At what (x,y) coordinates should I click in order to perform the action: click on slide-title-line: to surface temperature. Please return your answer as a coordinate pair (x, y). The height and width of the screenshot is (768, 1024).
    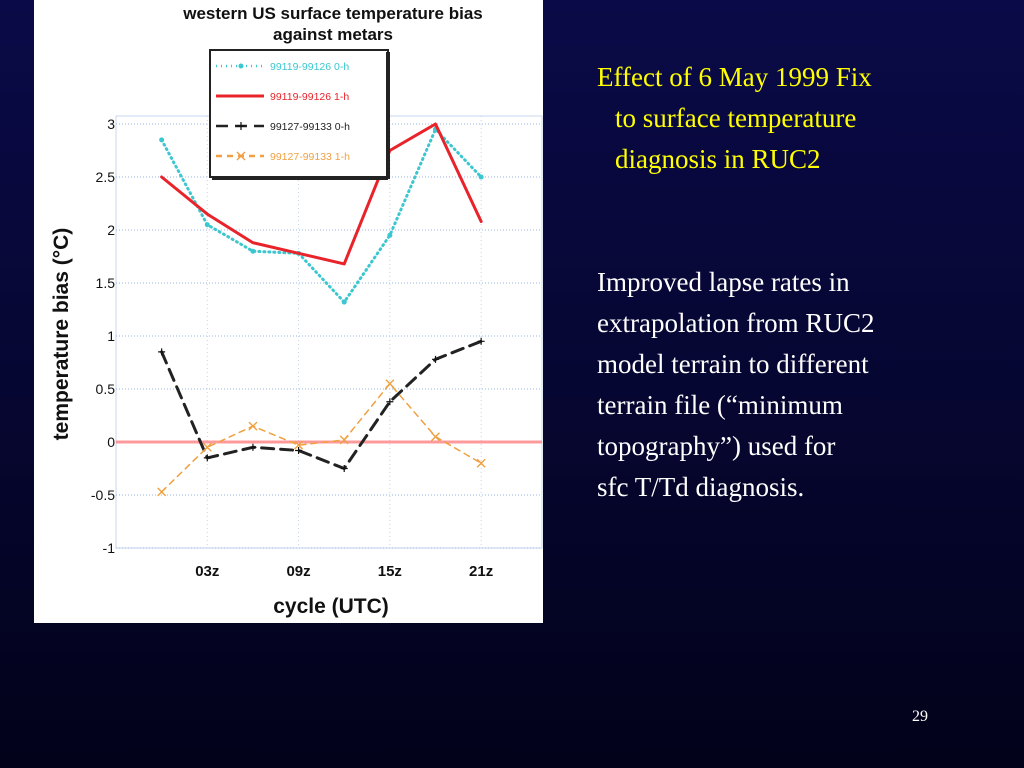
    Looking at the image, I should click on (736, 118).